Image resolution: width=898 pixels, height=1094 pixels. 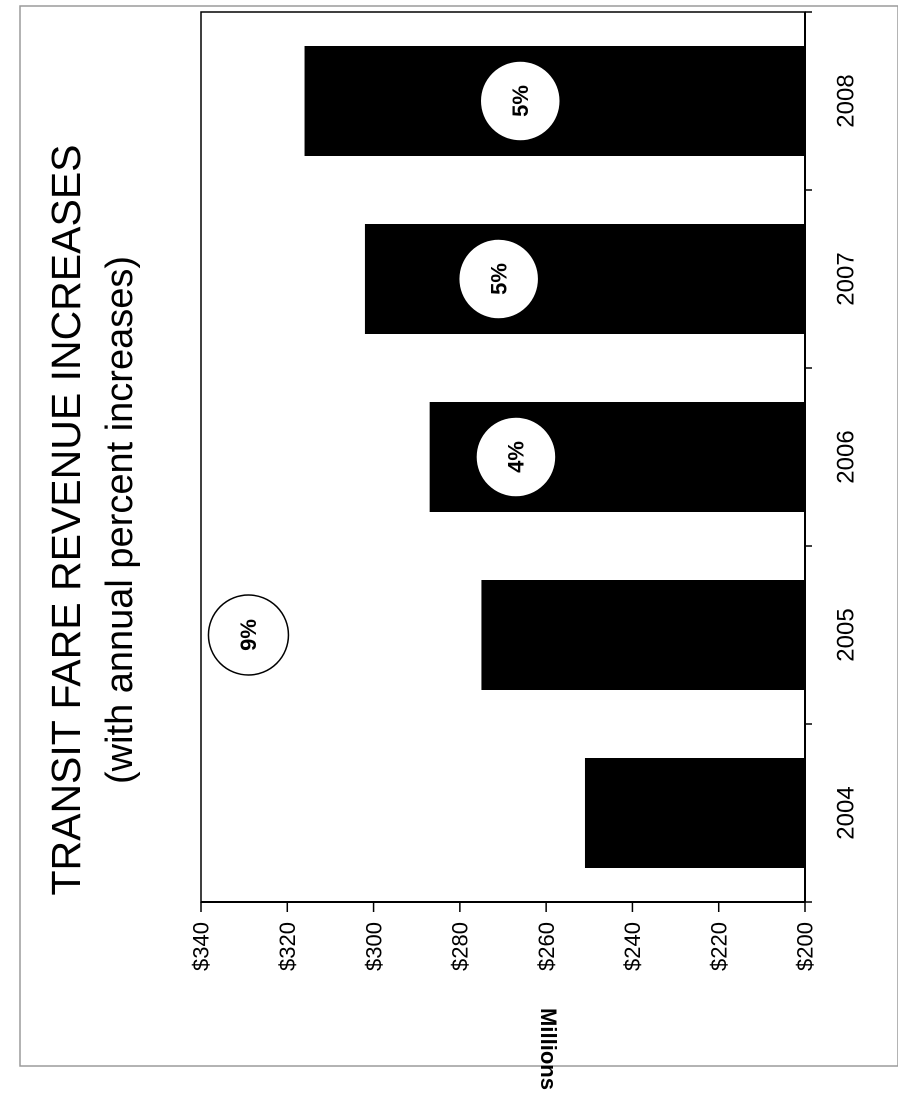 I want to click on y-tick-label: $220, so click(x=718, y=946).